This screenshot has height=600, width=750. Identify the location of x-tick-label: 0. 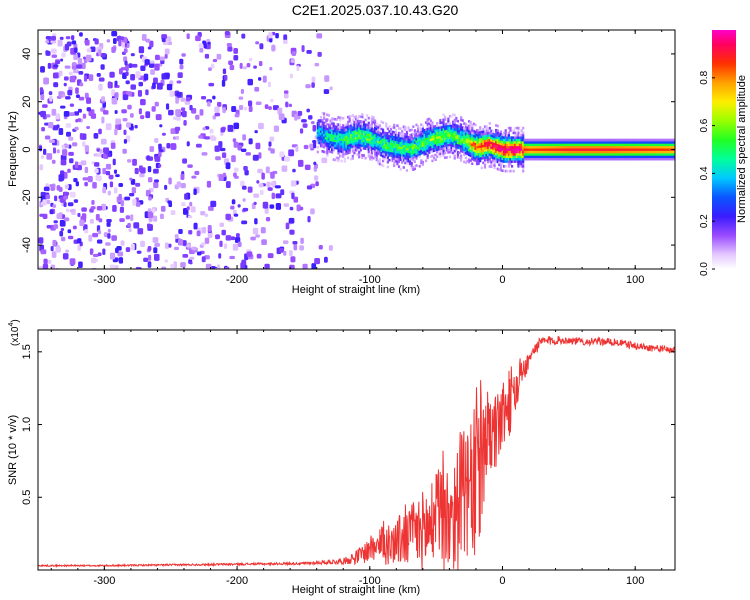
(502, 581).